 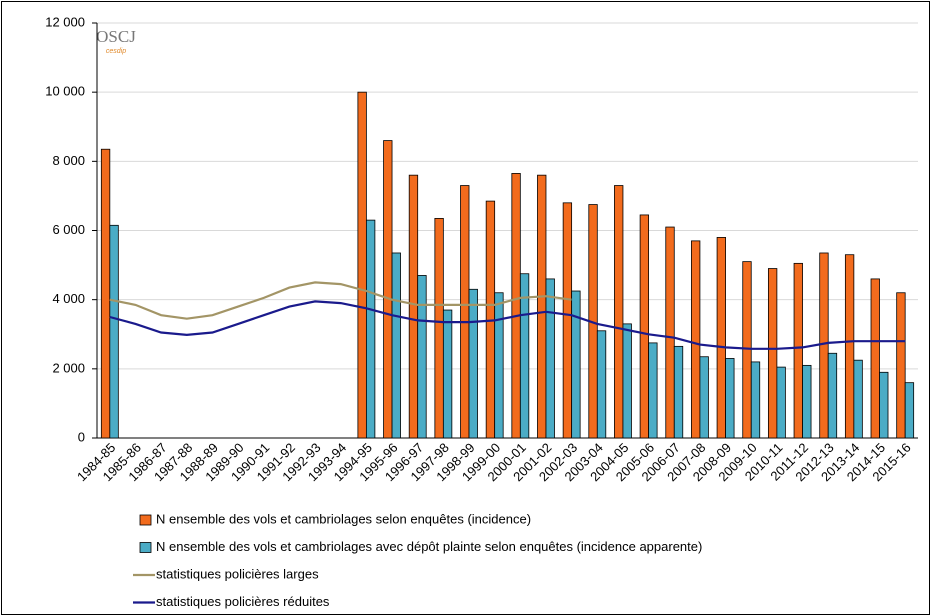 I want to click on y-tick-label: 6 000, so click(x=68, y=229).